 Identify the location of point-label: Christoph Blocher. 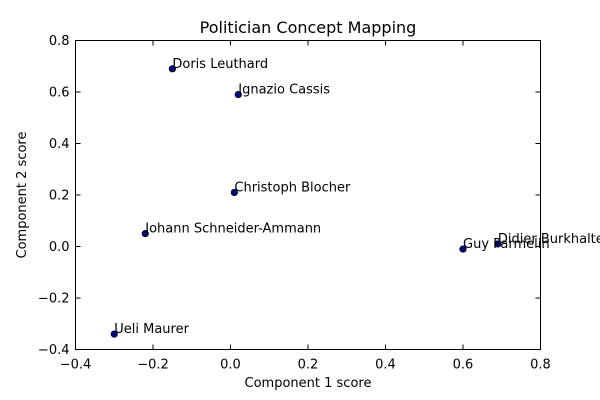
(292, 187).